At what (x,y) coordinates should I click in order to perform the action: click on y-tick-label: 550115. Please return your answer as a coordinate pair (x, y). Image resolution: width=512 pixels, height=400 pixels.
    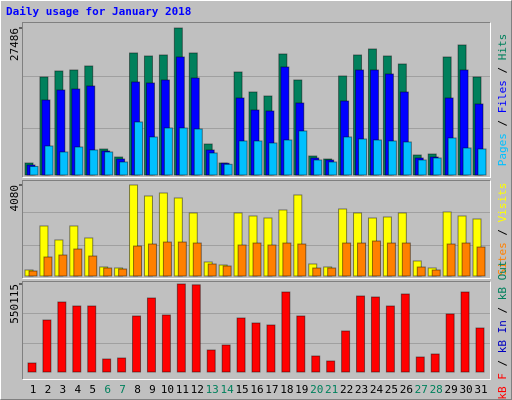
    Looking at the image, I should click on (14, 304).